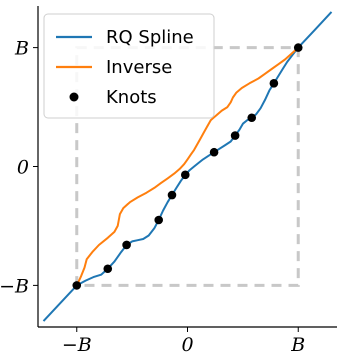 The height and width of the screenshot is (352, 341). Describe the element at coordinates (131, 97) in the screenshot. I see `legend-label-knots: Knots` at that location.